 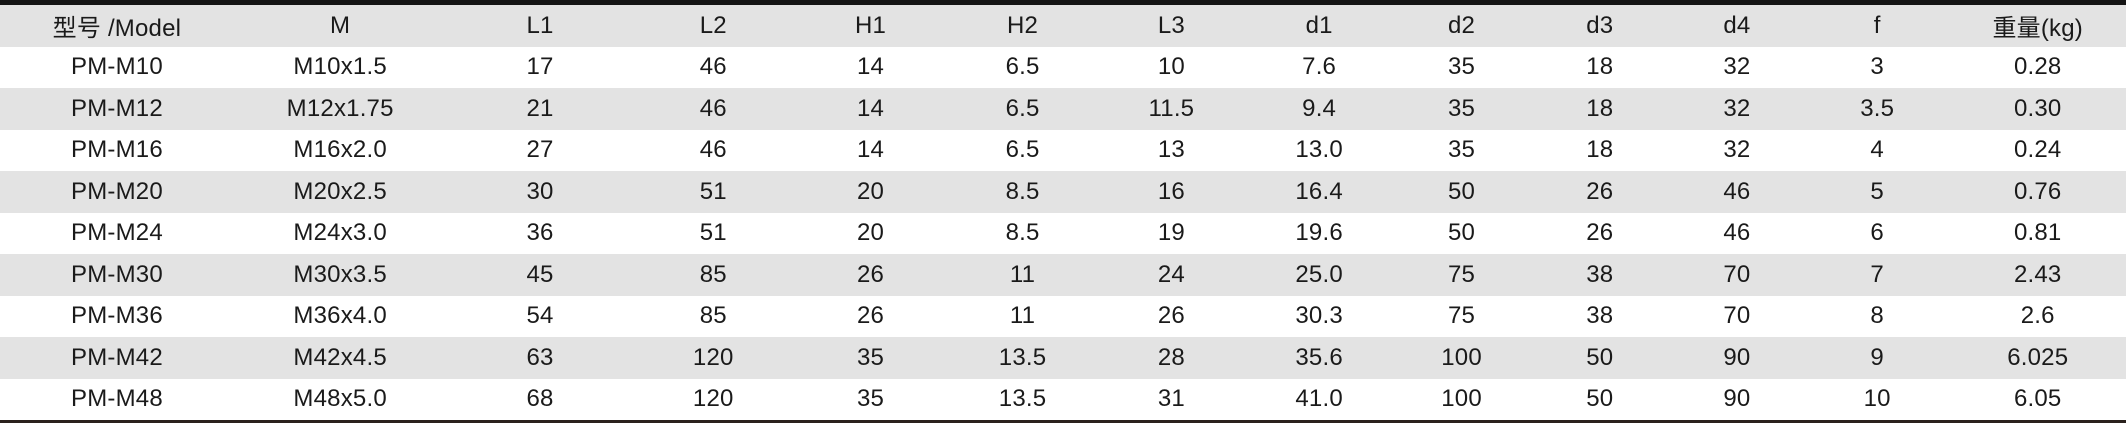 What do you see at coordinates (1171, 191) in the screenshot?
I see `spec-value-cell: 16` at bounding box center [1171, 191].